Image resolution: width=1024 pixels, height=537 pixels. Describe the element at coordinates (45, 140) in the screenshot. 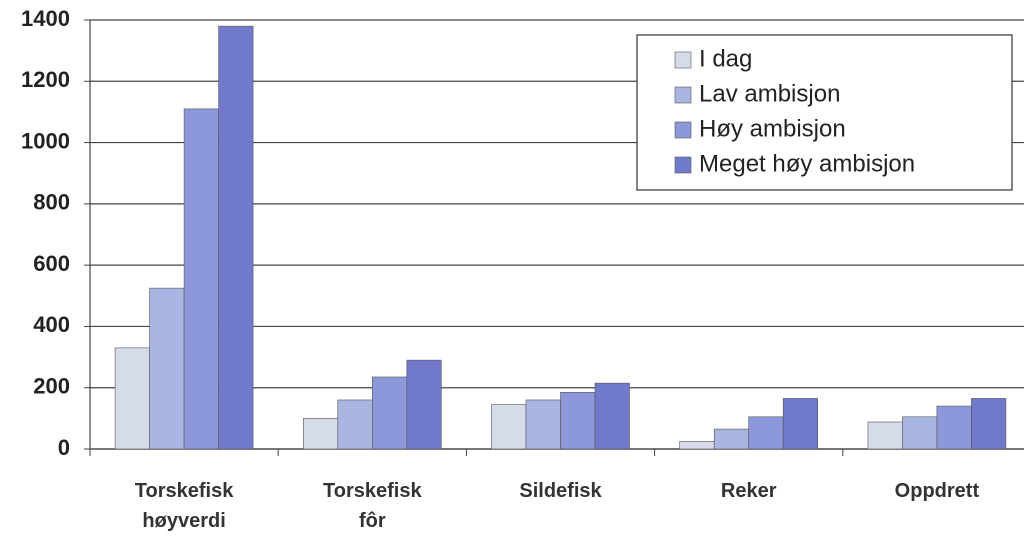

I see `y-tick-label: 1000` at that location.